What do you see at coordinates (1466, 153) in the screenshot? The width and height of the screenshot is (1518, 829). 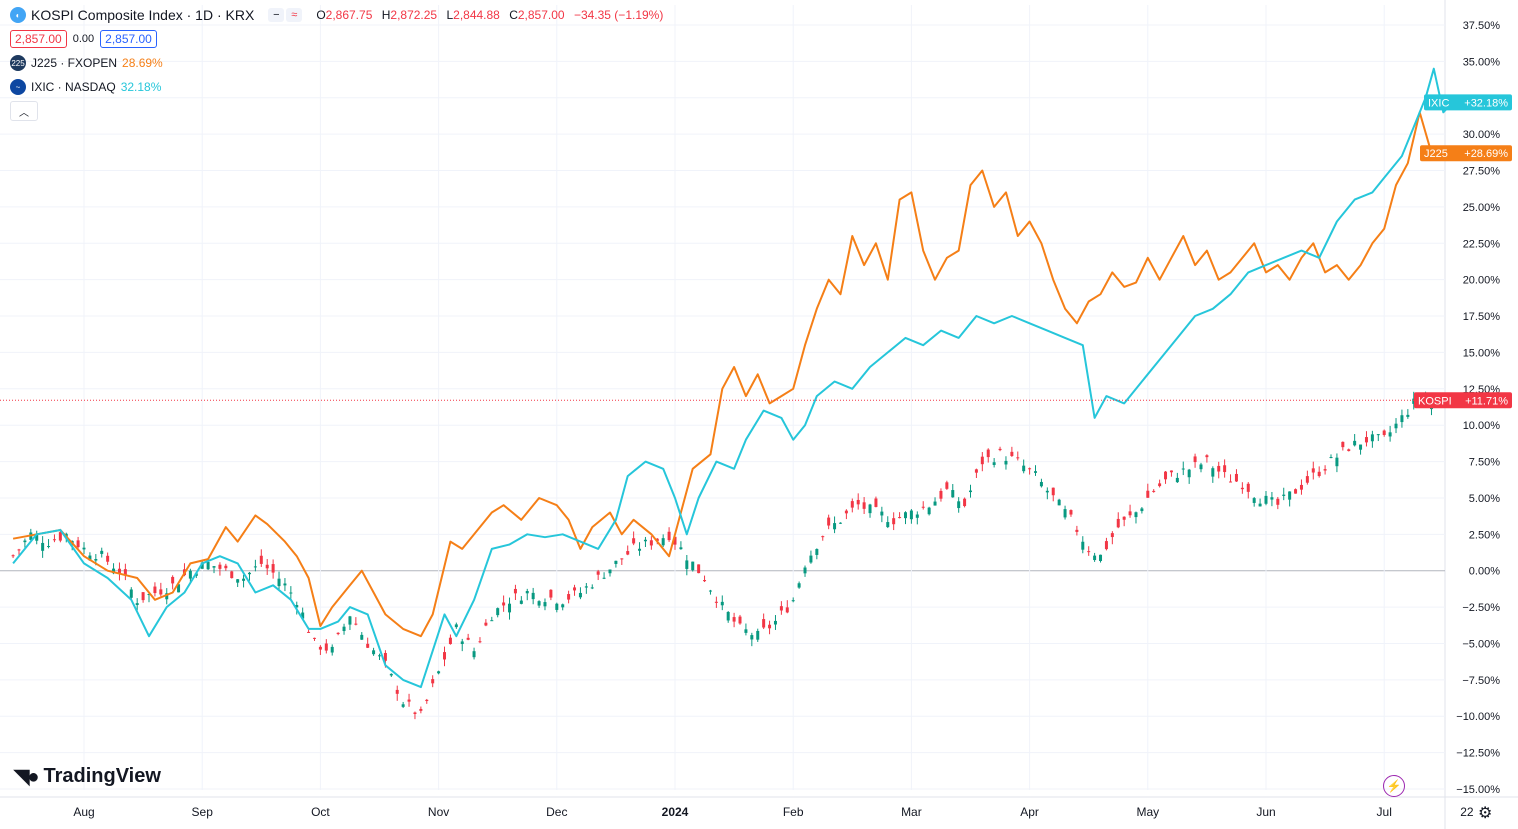 I see `J225-label-bg` at bounding box center [1466, 153].